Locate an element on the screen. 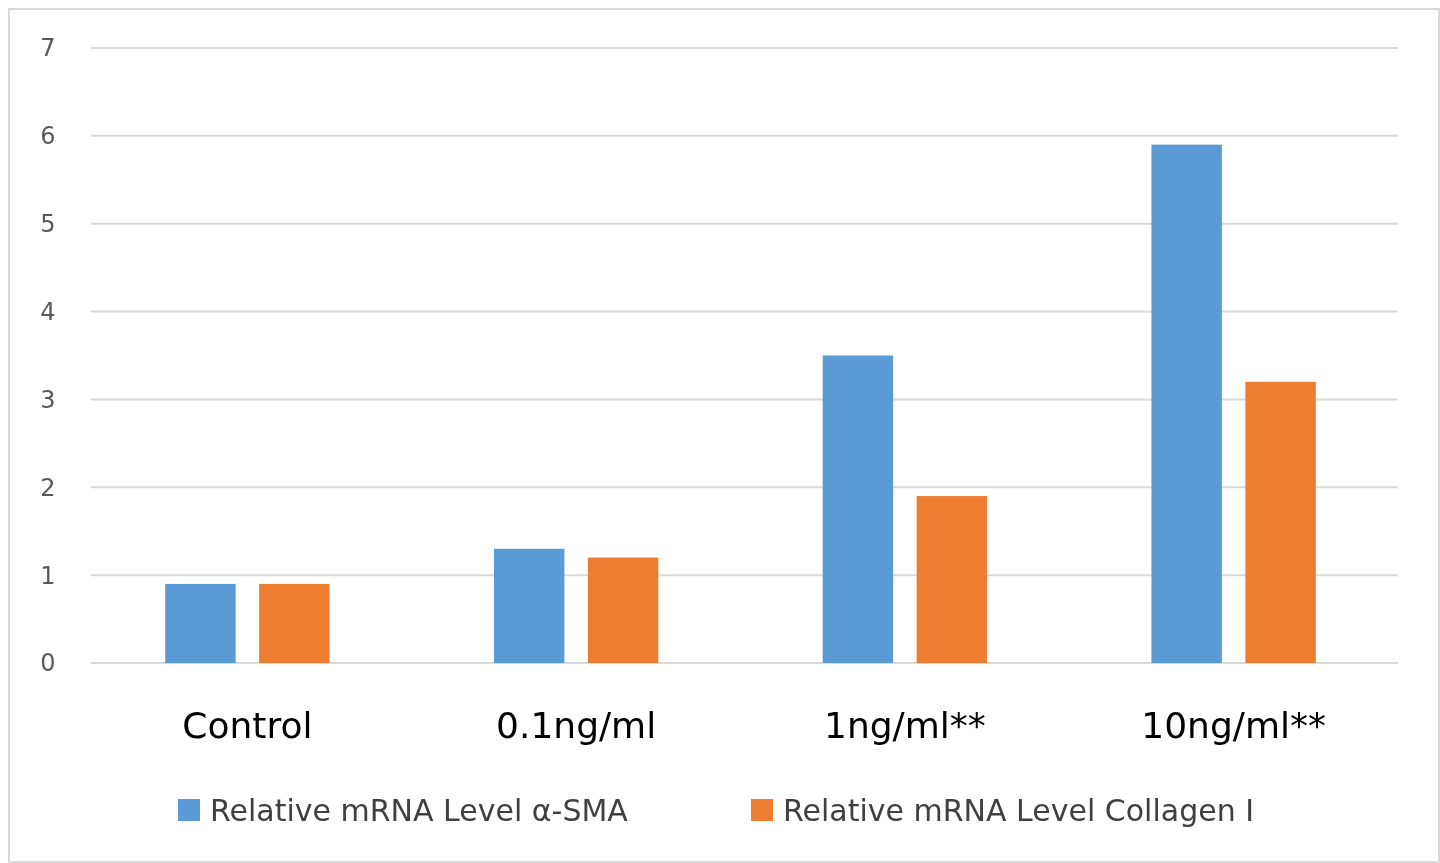  y-tick-label: 7 is located at coordinates (48, 48).